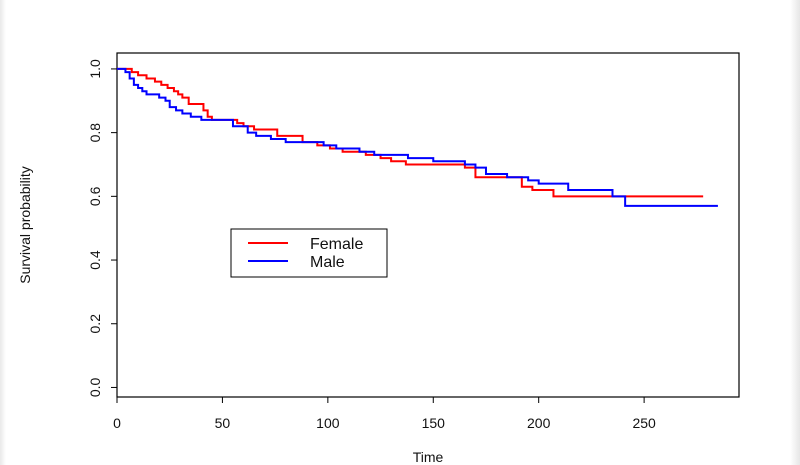 The image size is (800, 465). I want to click on x-tick-label: 200, so click(539, 423).